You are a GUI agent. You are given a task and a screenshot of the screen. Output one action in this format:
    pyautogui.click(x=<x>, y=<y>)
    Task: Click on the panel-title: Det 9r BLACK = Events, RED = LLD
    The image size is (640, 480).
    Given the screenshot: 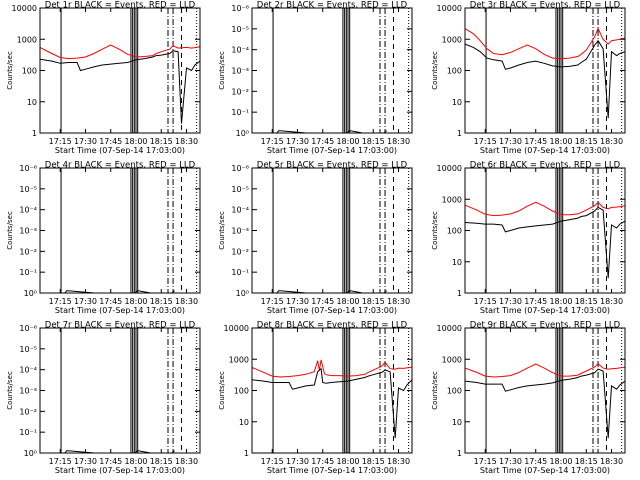 What is the action you would take?
    pyautogui.click(x=545, y=326)
    